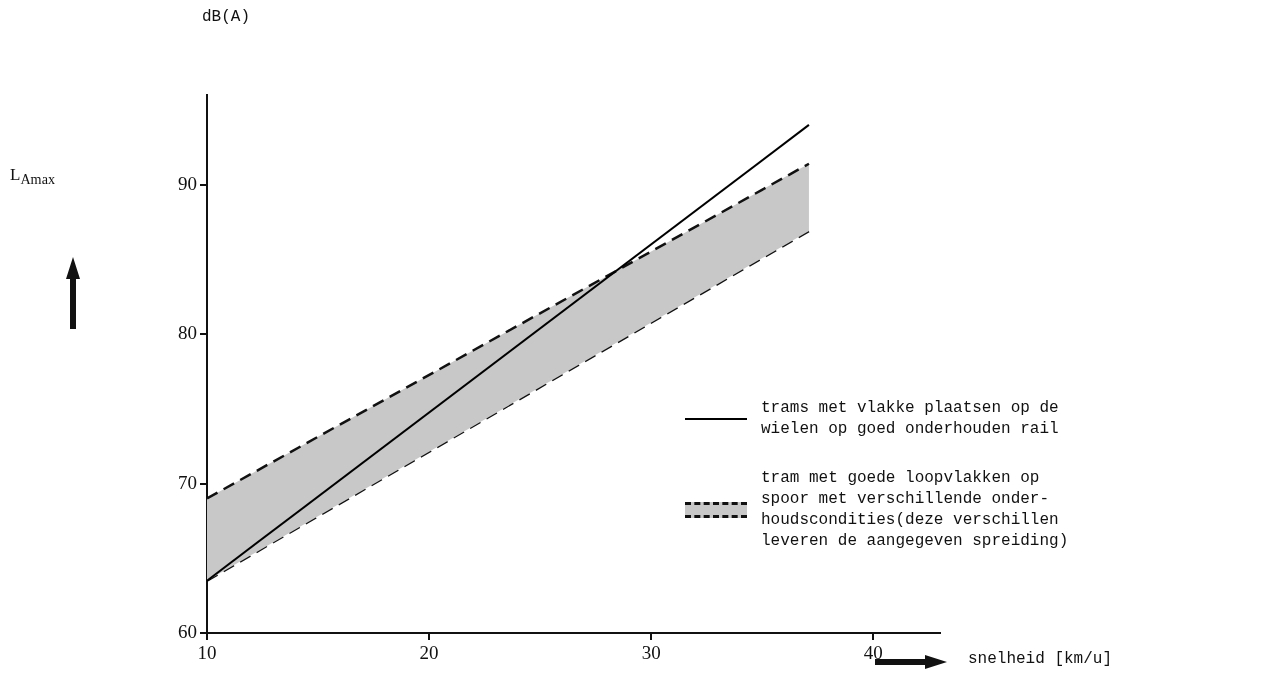 Image resolution: width=1282 pixels, height=695 pixels. I want to click on x-tick-label: 10, so click(207, 653).